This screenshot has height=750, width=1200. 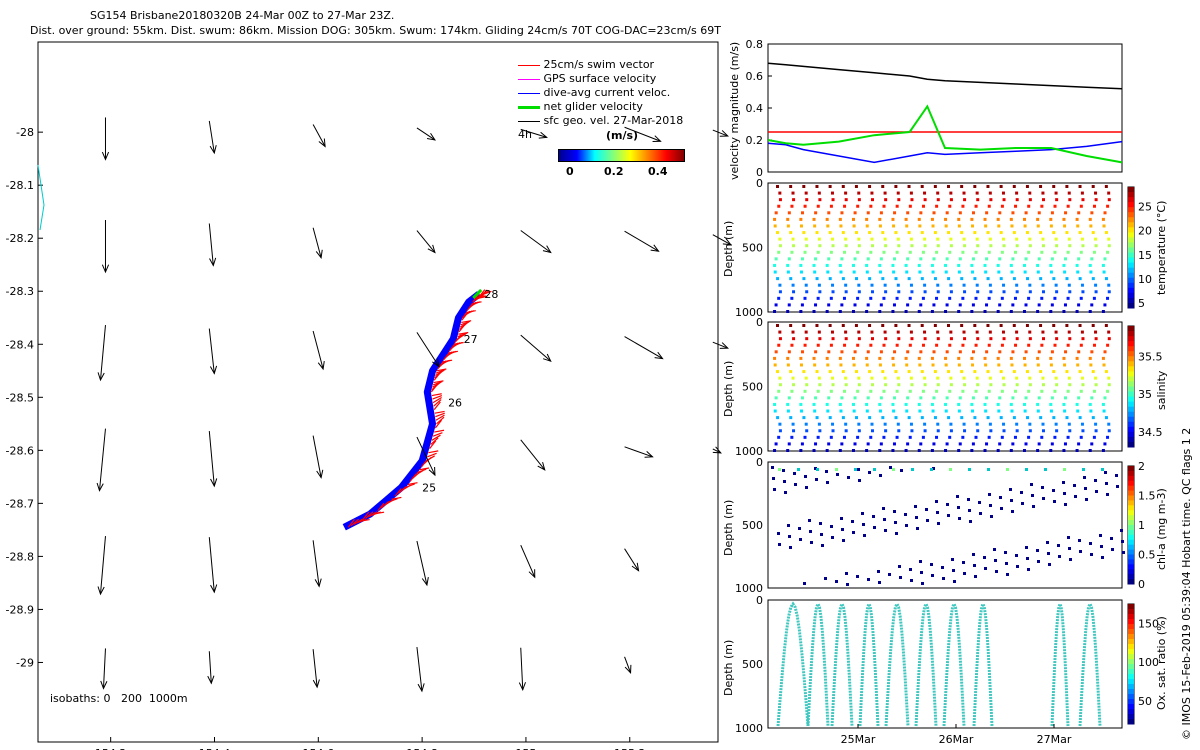 What do you see at coordinates (728, 388) in the screenshot?
I see `sal-ylabel: Depth (m)` at bounding box center [728, 388].